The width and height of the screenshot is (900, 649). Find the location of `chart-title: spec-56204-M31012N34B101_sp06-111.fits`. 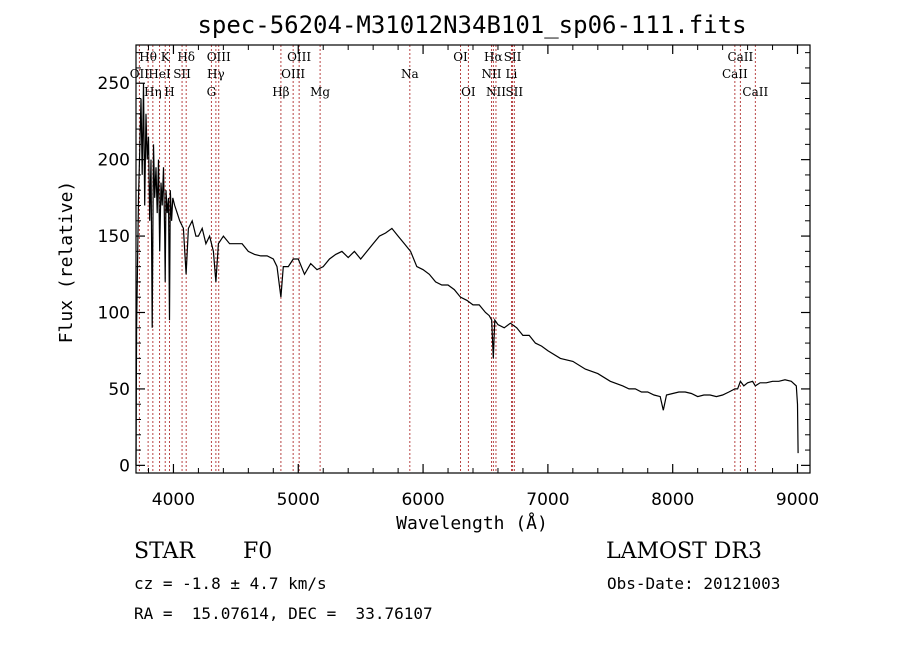

chart-title: spec-56204-M31012N34B101_sp06-111.fits is located at coordinates (471, 25).